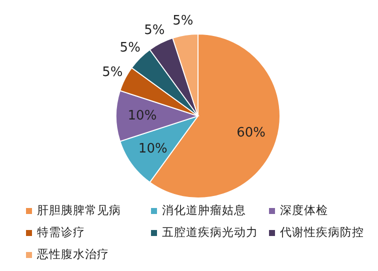  What do you see at coordinates (79, 210) in the screenshot?
I see `legend-label: 肝胆胰脾常见病` at bounding box center [79, 210].